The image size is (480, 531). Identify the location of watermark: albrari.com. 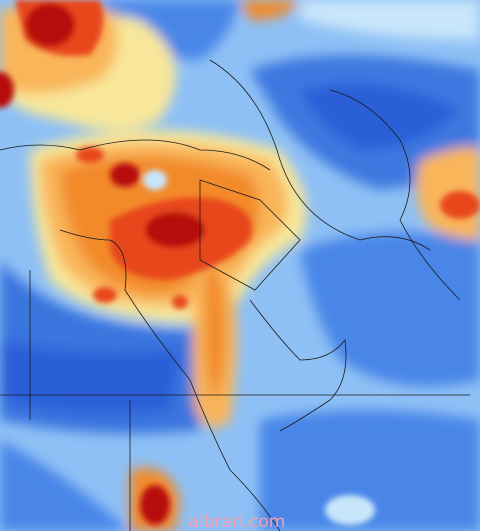
(237, 521).